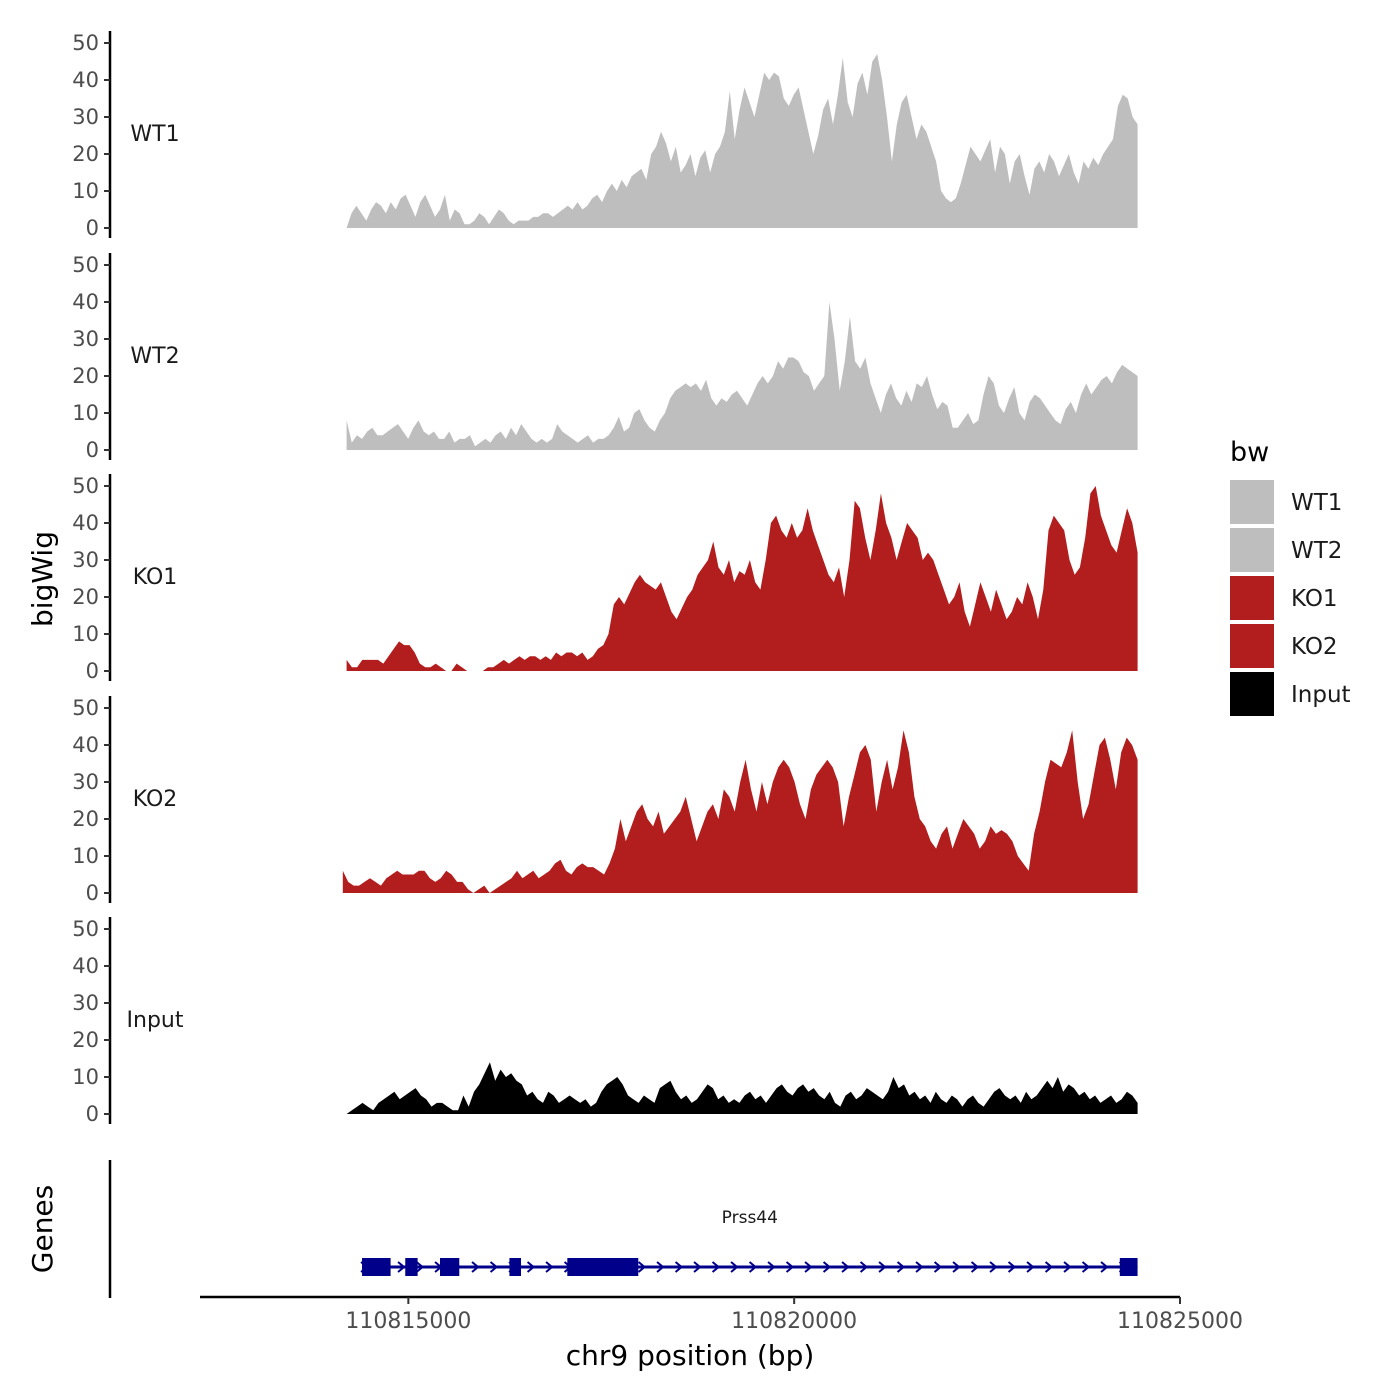 The width and height of the screenshot is (1400, 1400). Describe the element at coordinates (1286, 550) in the screenshot. I see `legend-entry-wt2: WT2` at that location.